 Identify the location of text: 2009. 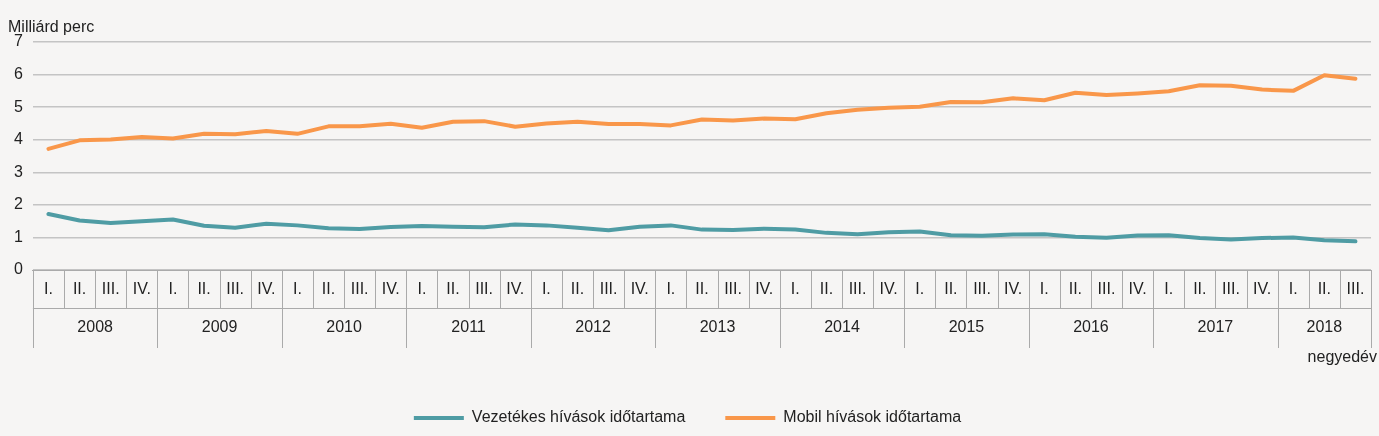
(219, 327).